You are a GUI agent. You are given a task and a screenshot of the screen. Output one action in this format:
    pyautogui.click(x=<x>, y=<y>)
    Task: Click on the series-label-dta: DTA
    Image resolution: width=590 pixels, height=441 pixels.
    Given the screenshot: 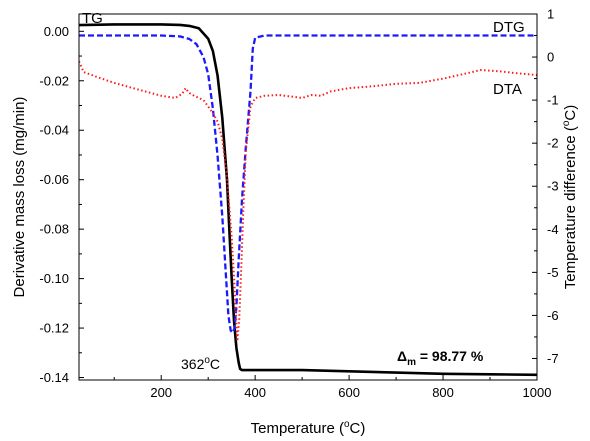 What is the action you would take?
    pyautogui.click(x=507, y=89)
    